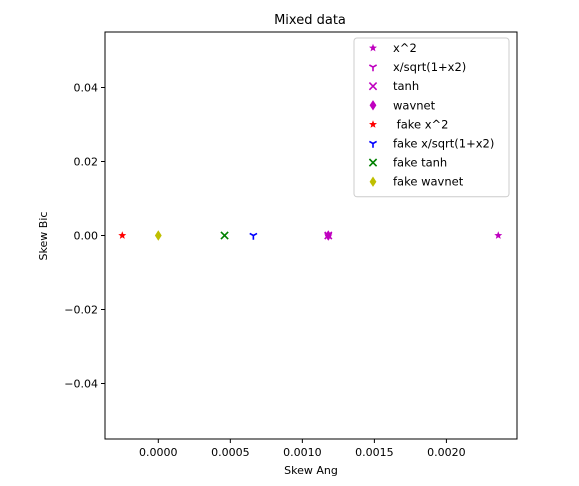 Image resolution: width=579 pixels, height=486 pixels. Describe the element at coordinates (311, 470) in the screenshot. I see `x-axis-label: Skew Ang` at that location.